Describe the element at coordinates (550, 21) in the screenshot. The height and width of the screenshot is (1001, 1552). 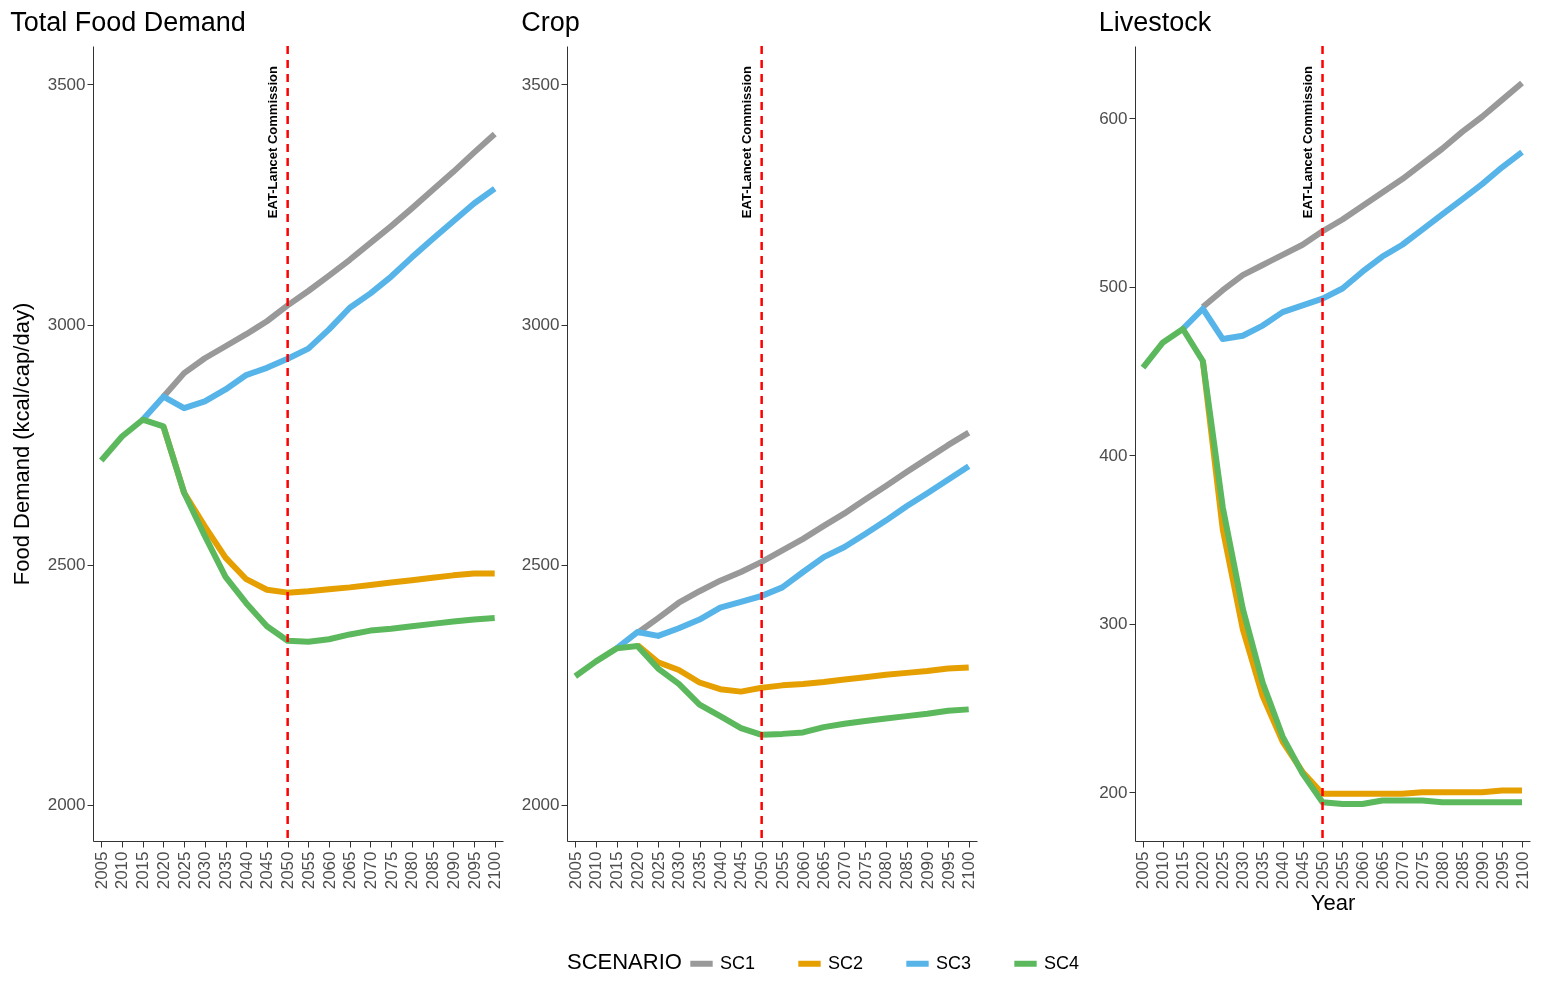
I see `chart-title: Crop` at that location.